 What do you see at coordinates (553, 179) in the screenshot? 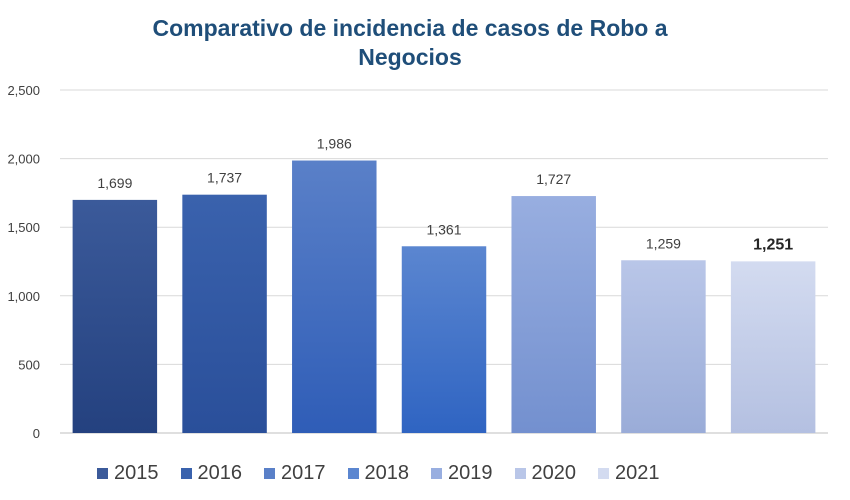
I see `data-label-2019: 1,727` at bounding box center [553, 179].